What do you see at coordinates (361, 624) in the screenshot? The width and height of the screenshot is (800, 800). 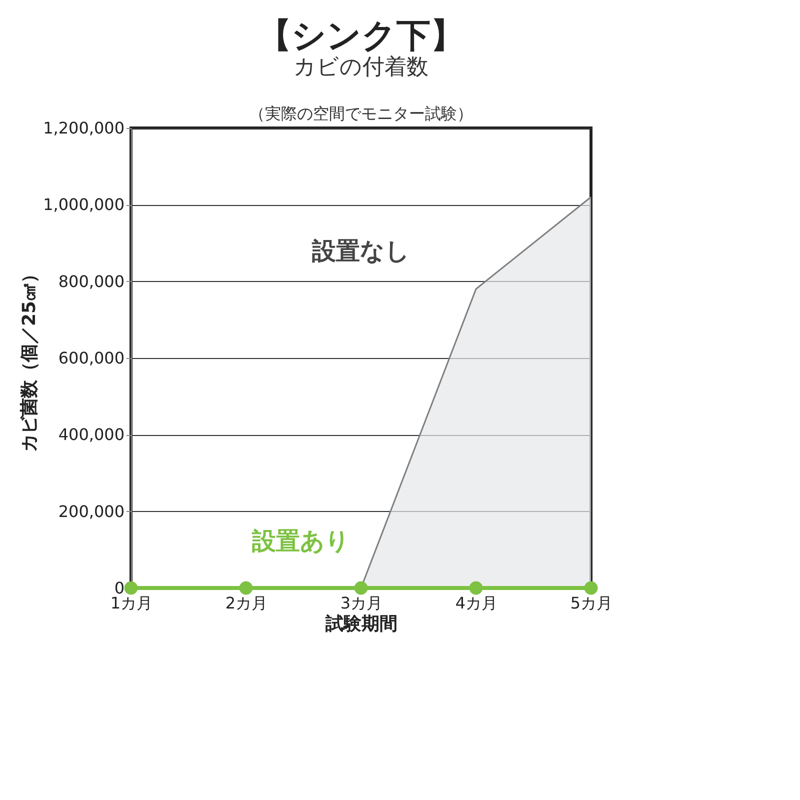 I see `x-axis-title: 試験期間` at bounding box center [361, 624].